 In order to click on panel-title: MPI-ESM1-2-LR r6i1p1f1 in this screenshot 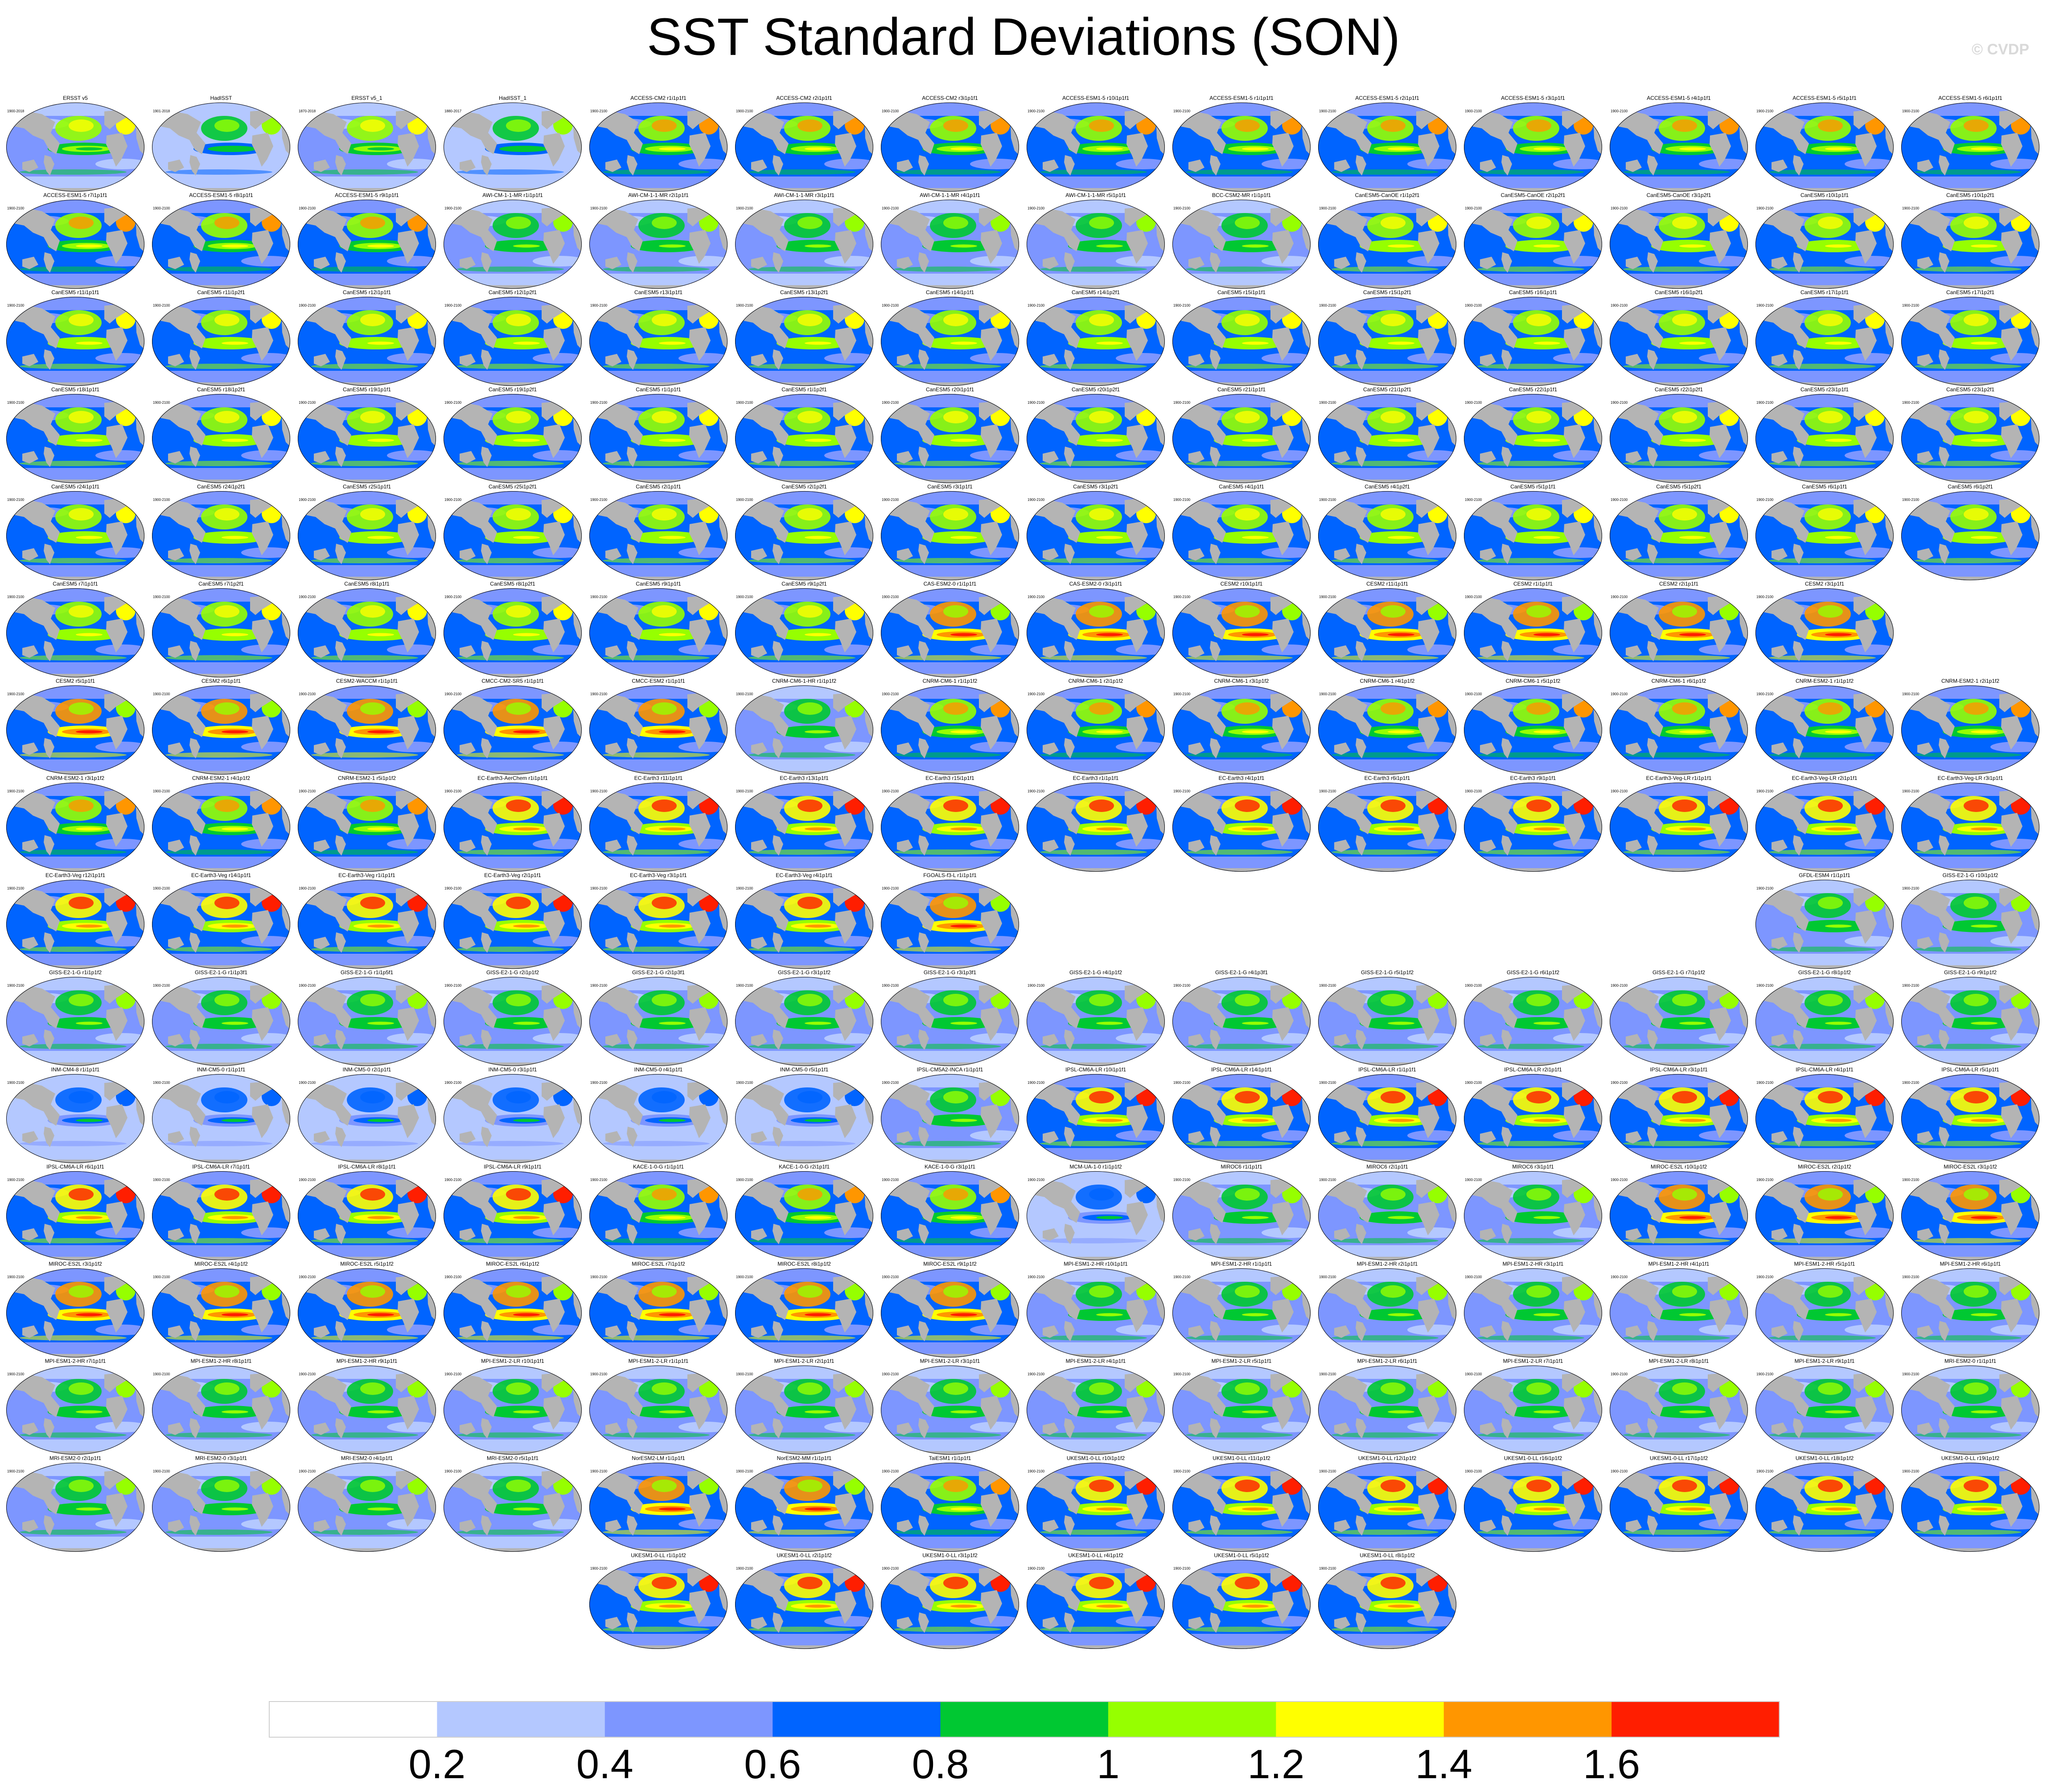, I will do `click(1387, 1361)`.